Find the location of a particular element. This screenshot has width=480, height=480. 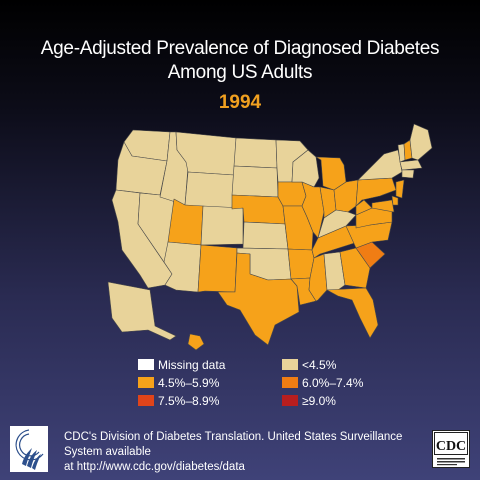

state-ar is located at coordinates (301, 264).